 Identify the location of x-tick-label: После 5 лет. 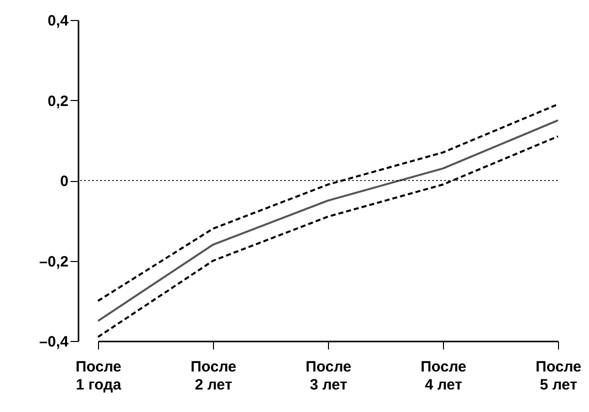
(559, 376).